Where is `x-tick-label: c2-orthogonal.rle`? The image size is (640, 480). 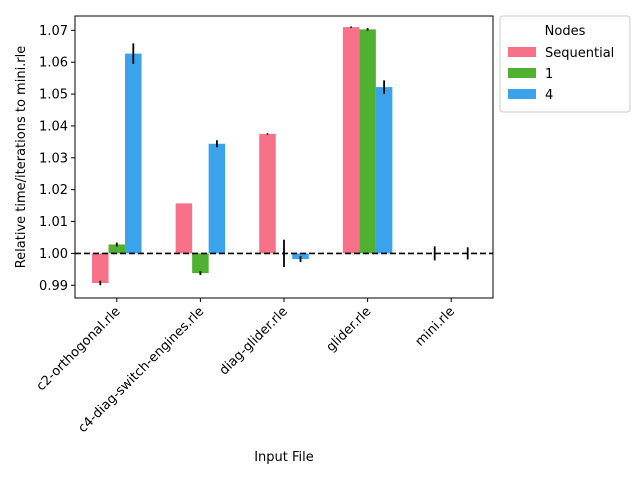
x-tick-label: c2-orthogonal.rle is located at coordinates (79, 349).